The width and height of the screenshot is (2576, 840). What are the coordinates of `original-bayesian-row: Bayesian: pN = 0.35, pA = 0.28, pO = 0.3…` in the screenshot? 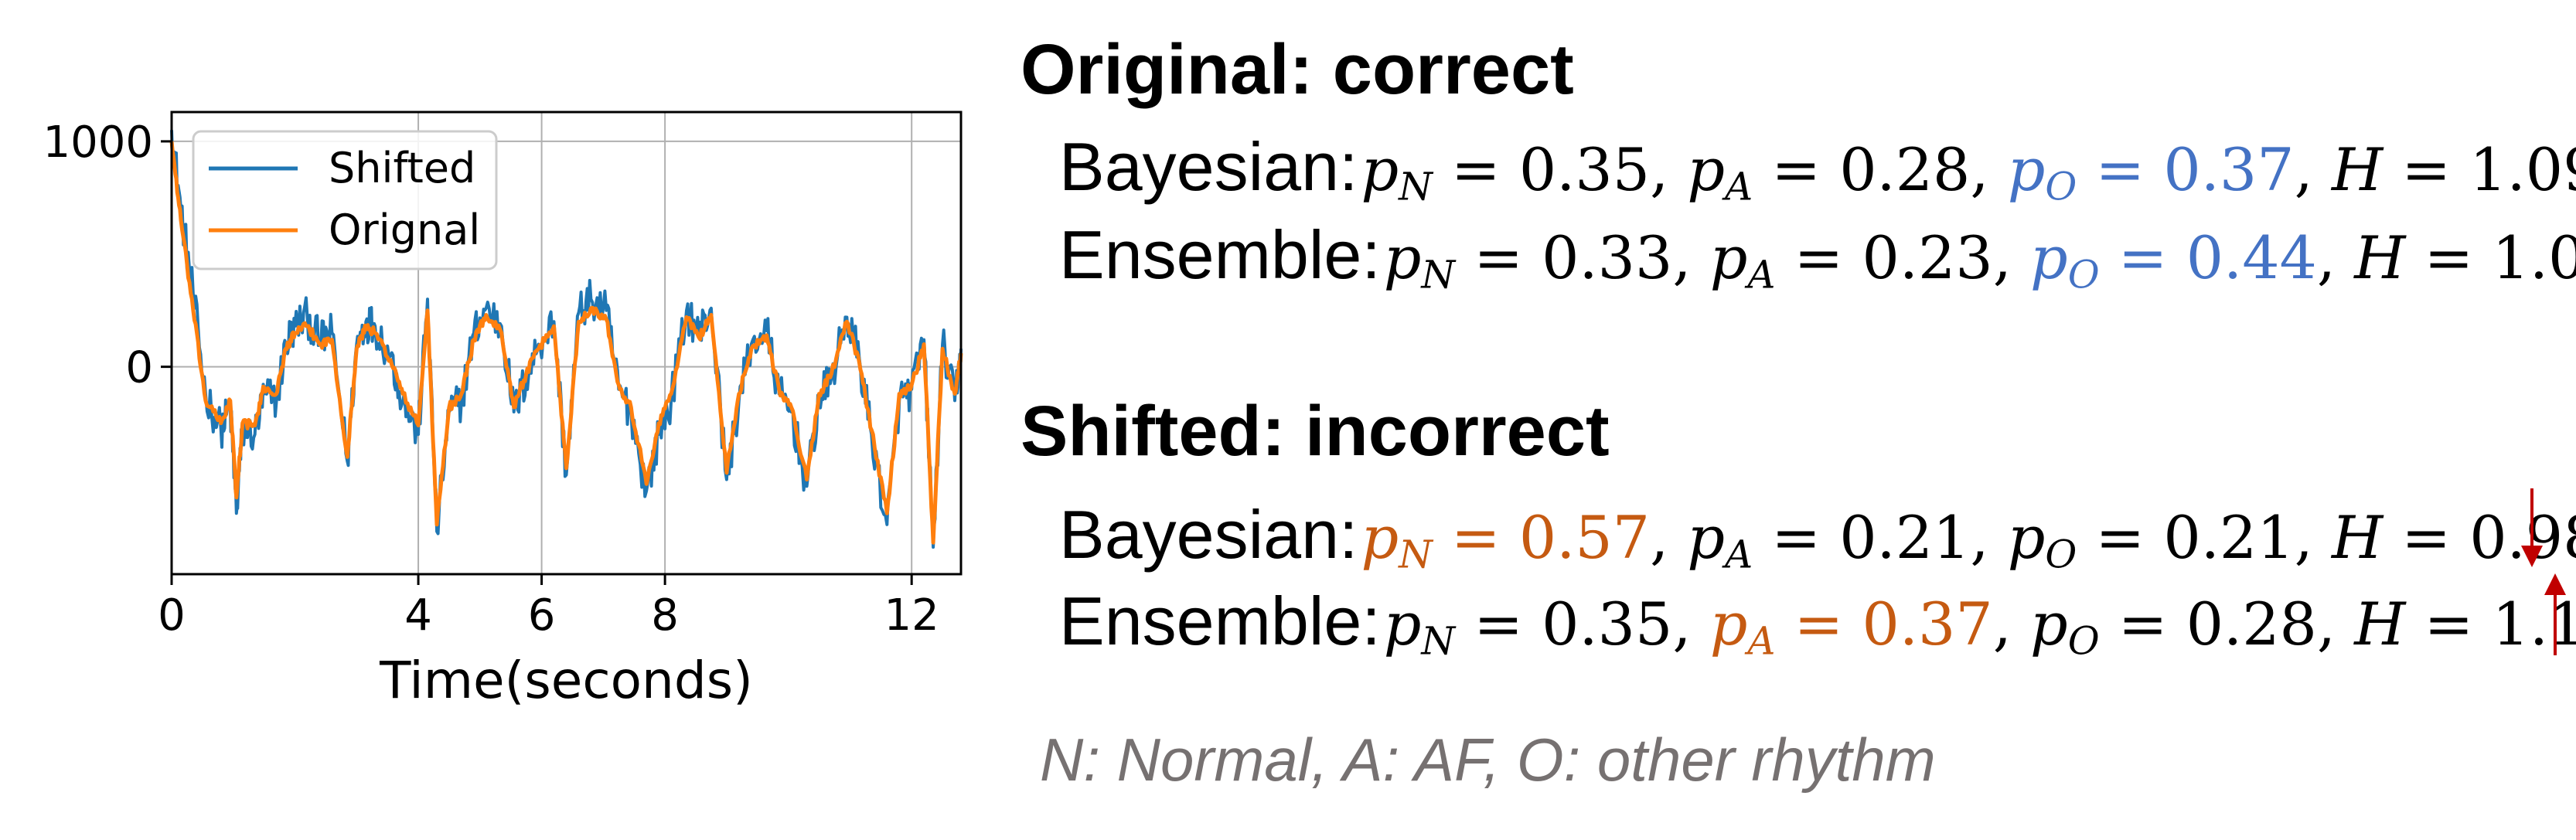 It's located at (1817, 171).